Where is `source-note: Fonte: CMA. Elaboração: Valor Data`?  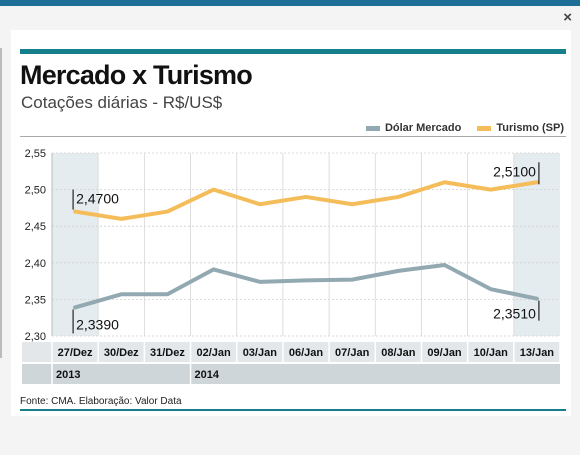 source-note: Fonte: CMA. Elaboração: Valor Data is located at coordinates (101, 401).